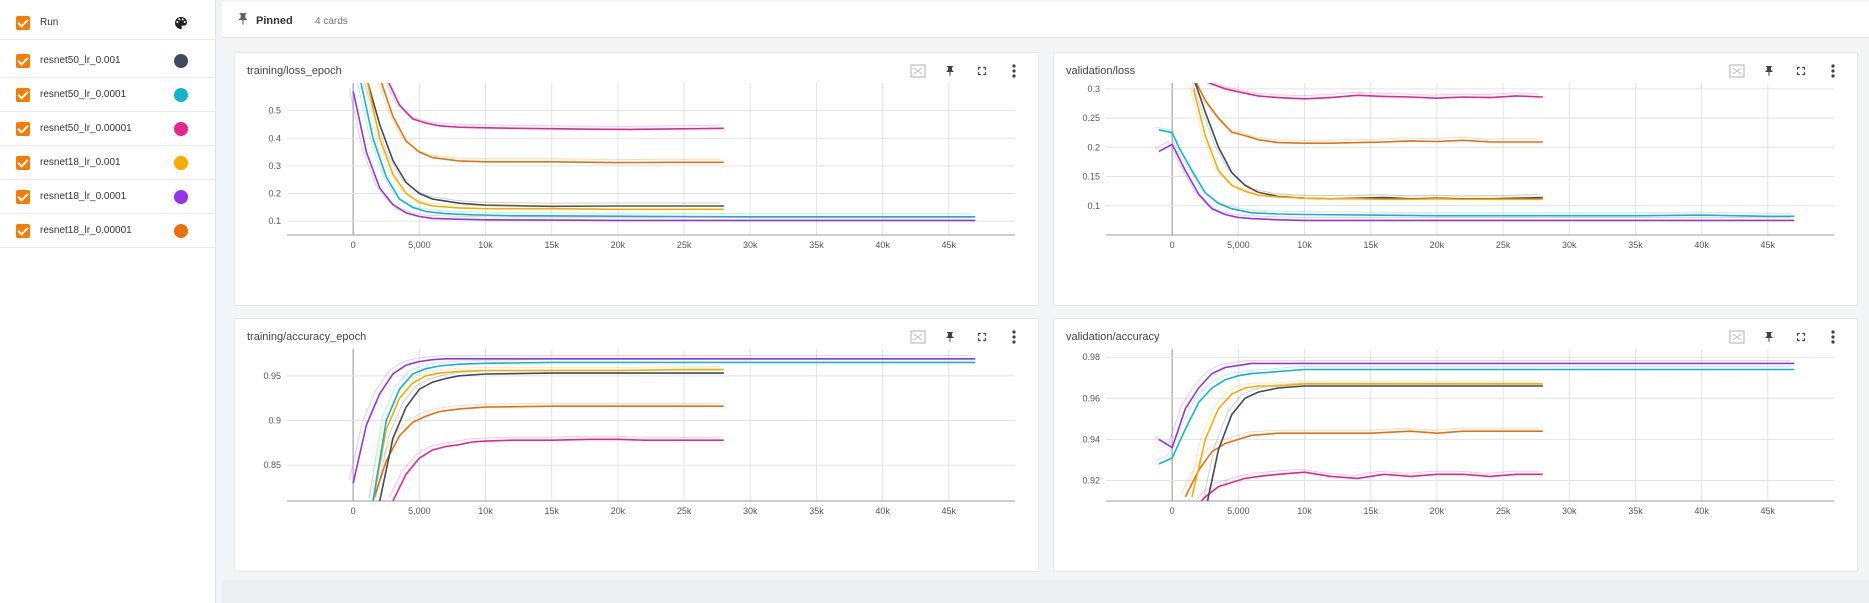 This screenshot has width=1869, height=603. Describe the element at coordinates (307, 337) in the screenshot. I see `card-title: training/accuracy_epoch` at that location.